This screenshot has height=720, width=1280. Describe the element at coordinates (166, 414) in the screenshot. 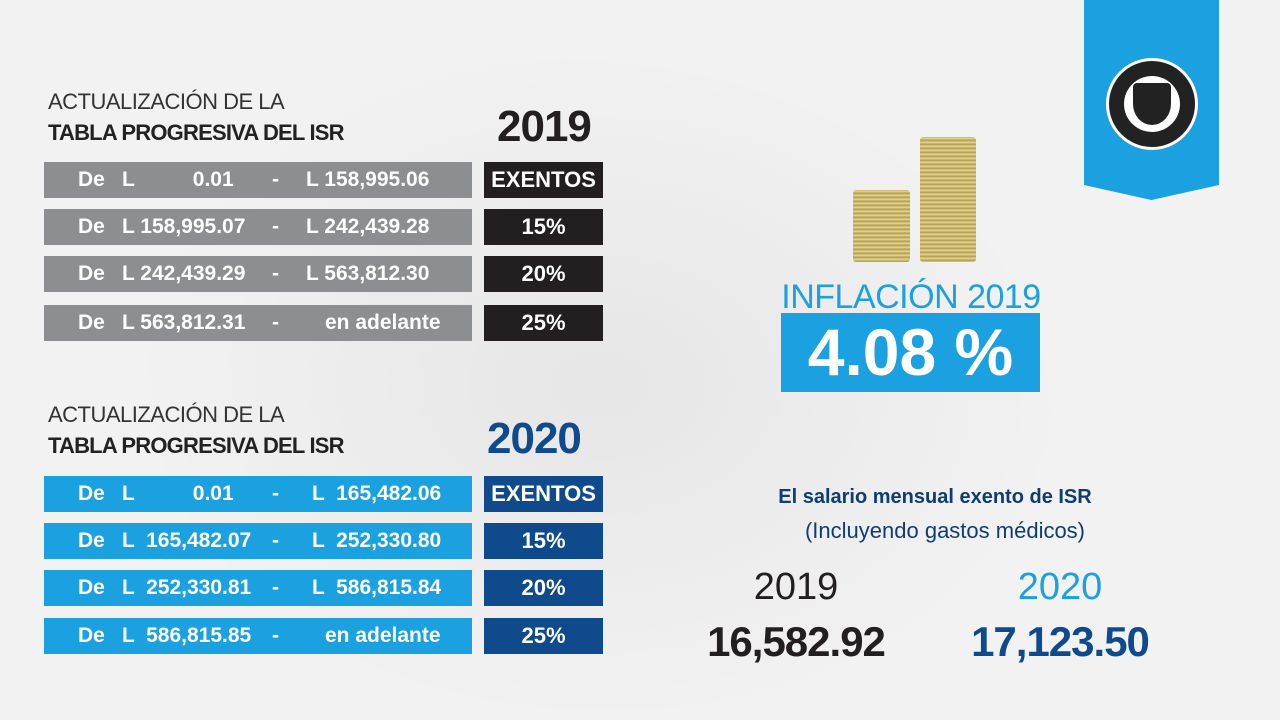

I see `table-2020-heading-line1: ACTUALIZACIÓN DE LA` at that location.